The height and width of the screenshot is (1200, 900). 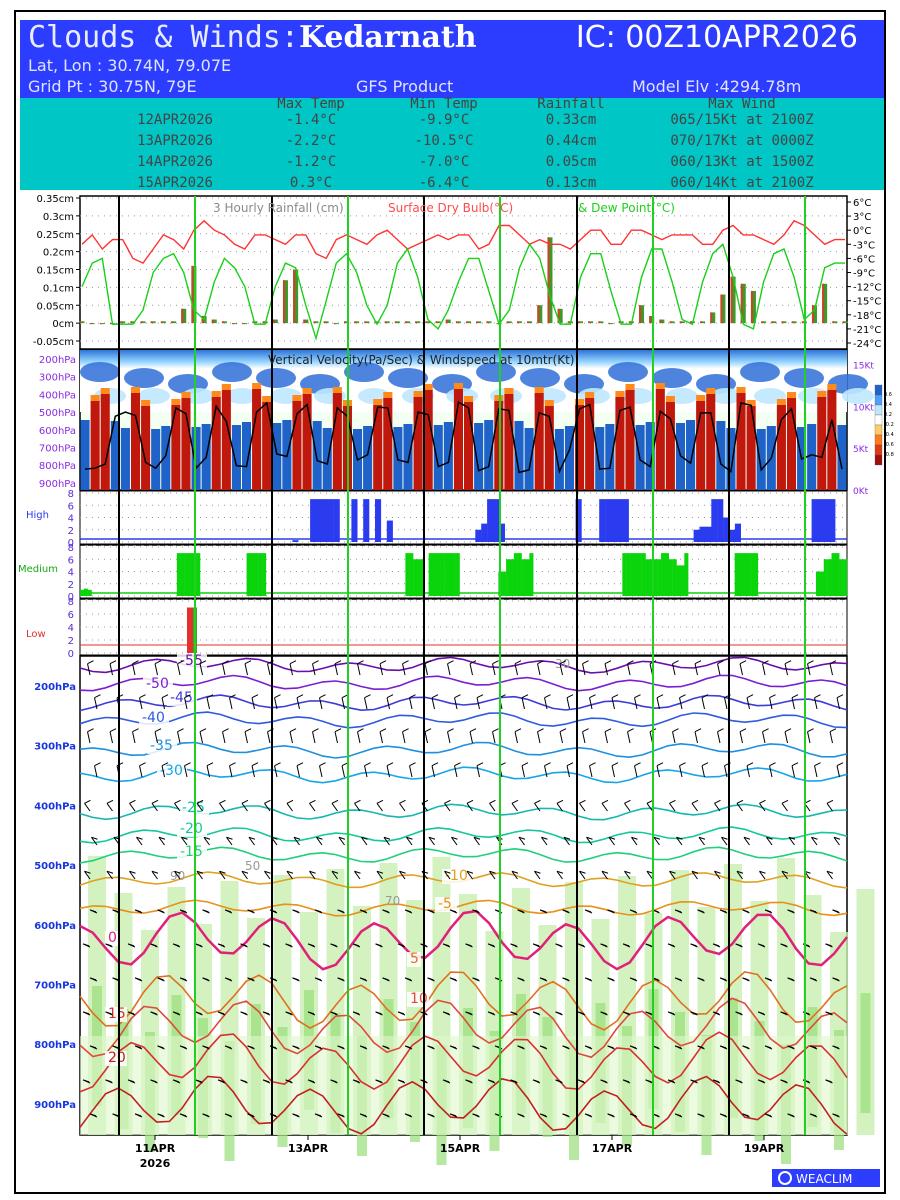 I want to click on dew-point-line, so click(x=463, y=291).